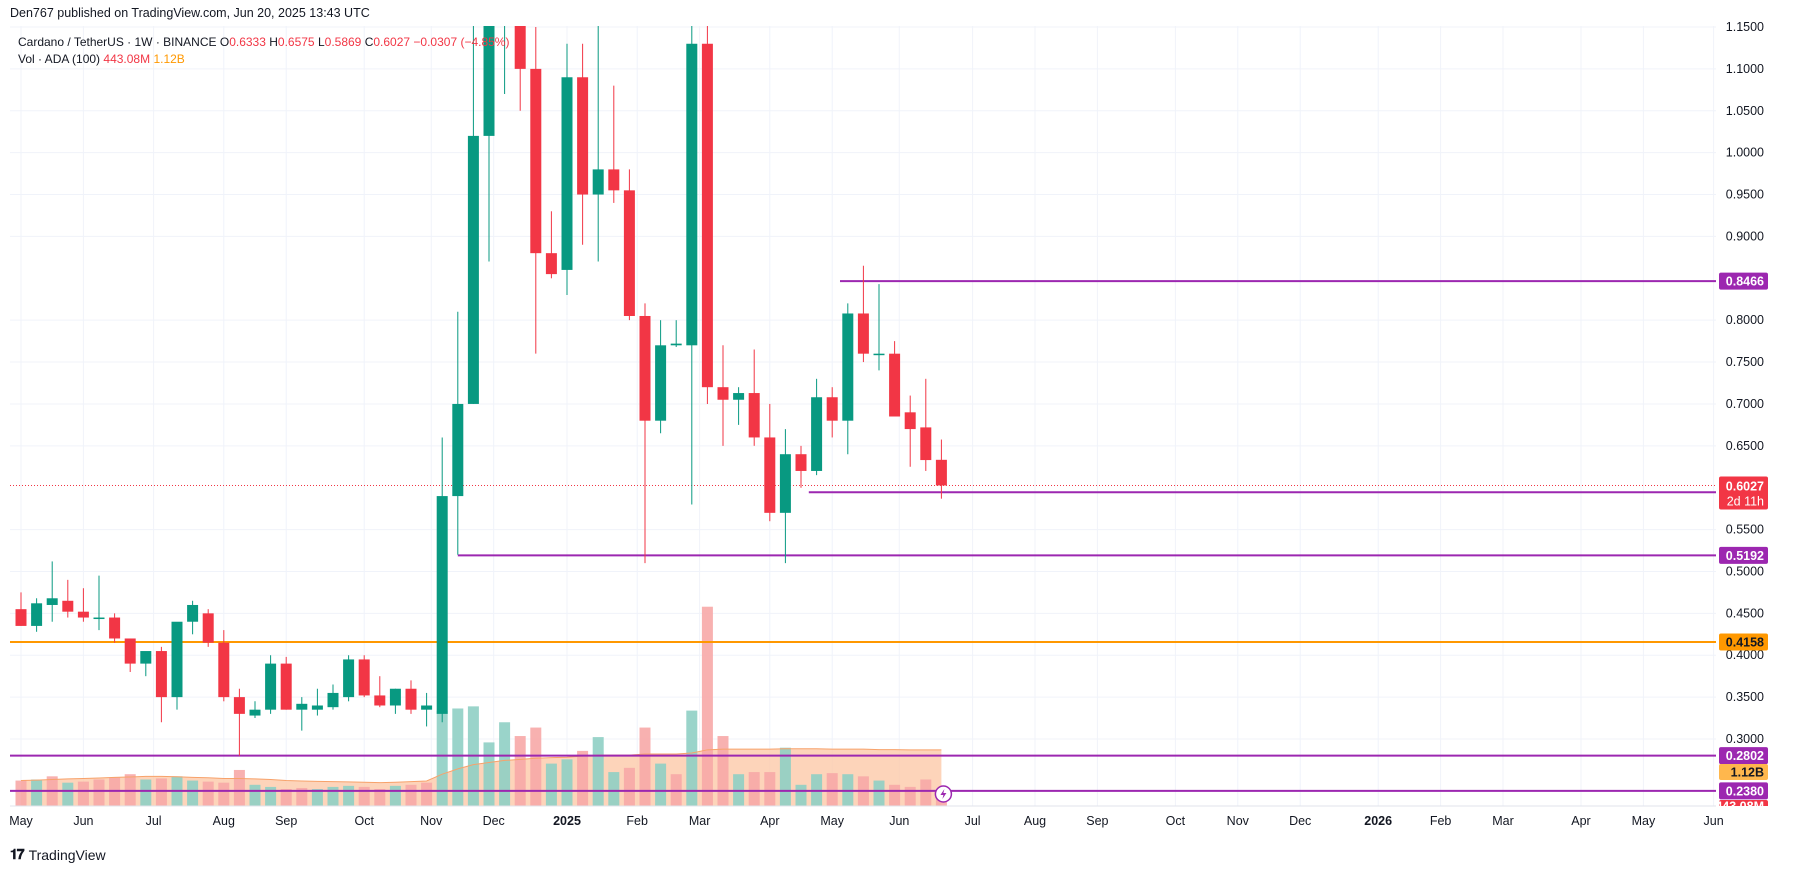 This screenshot has width=1794, height=871. Describe the element at coordinates (1745, 791) in the screenshot. I see `svg-text: 0.2380` at that location.